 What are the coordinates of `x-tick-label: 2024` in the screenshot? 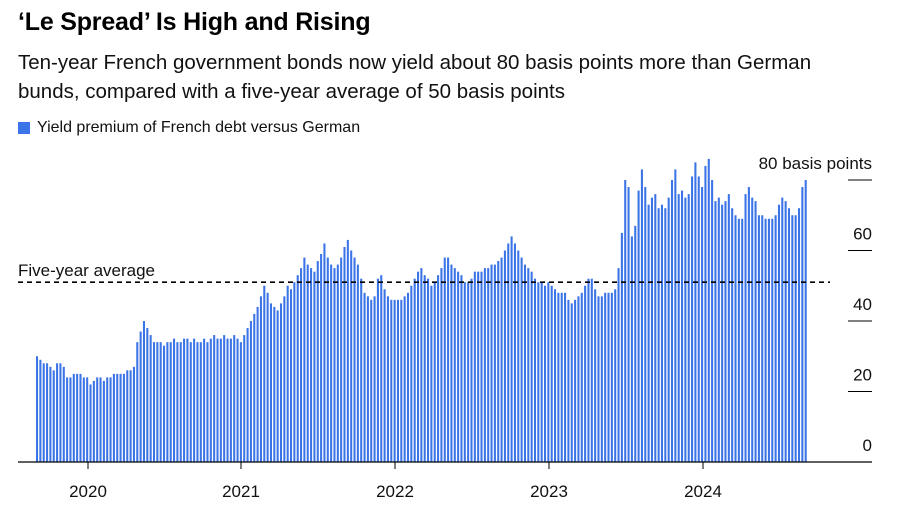 It's located at (703, 491).